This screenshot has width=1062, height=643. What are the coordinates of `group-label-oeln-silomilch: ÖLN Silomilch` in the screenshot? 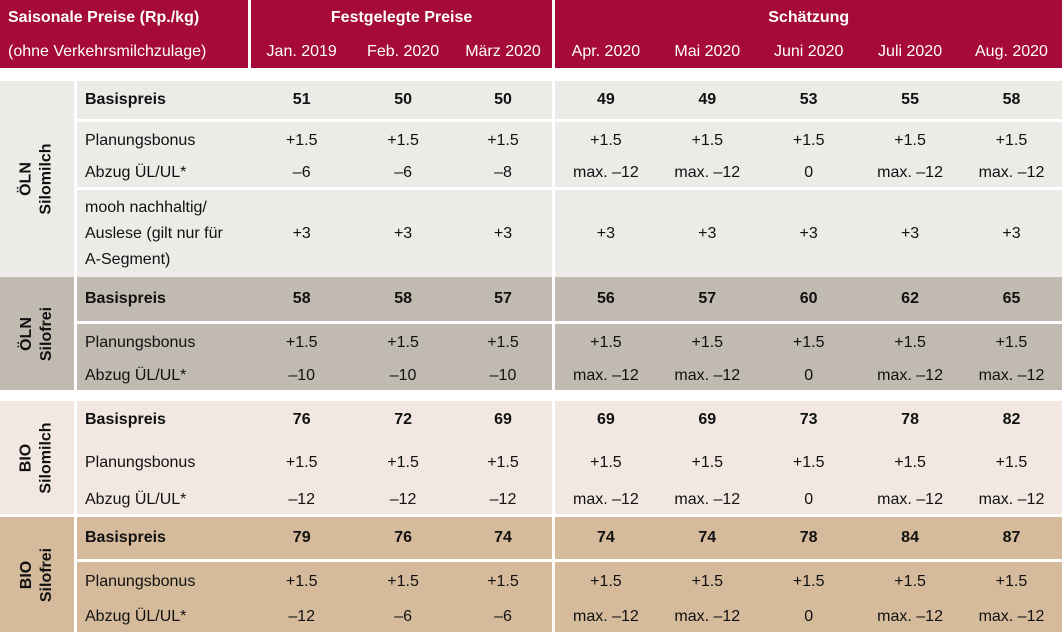 It's located at (38, 179).